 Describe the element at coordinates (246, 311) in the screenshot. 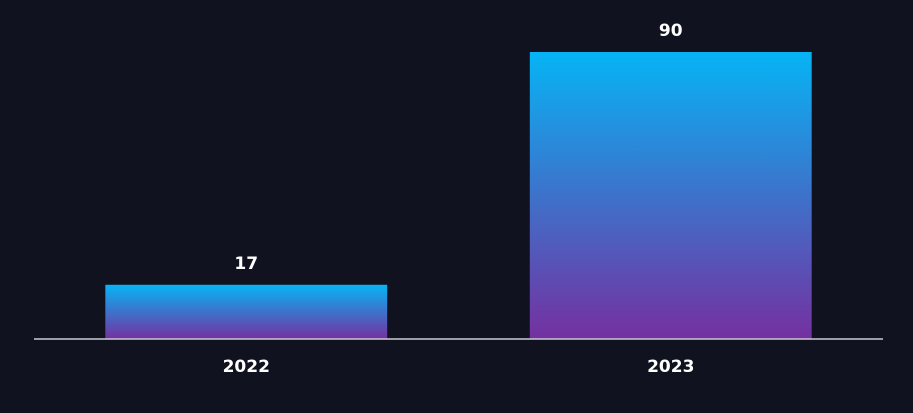

I see `bar` at that location.